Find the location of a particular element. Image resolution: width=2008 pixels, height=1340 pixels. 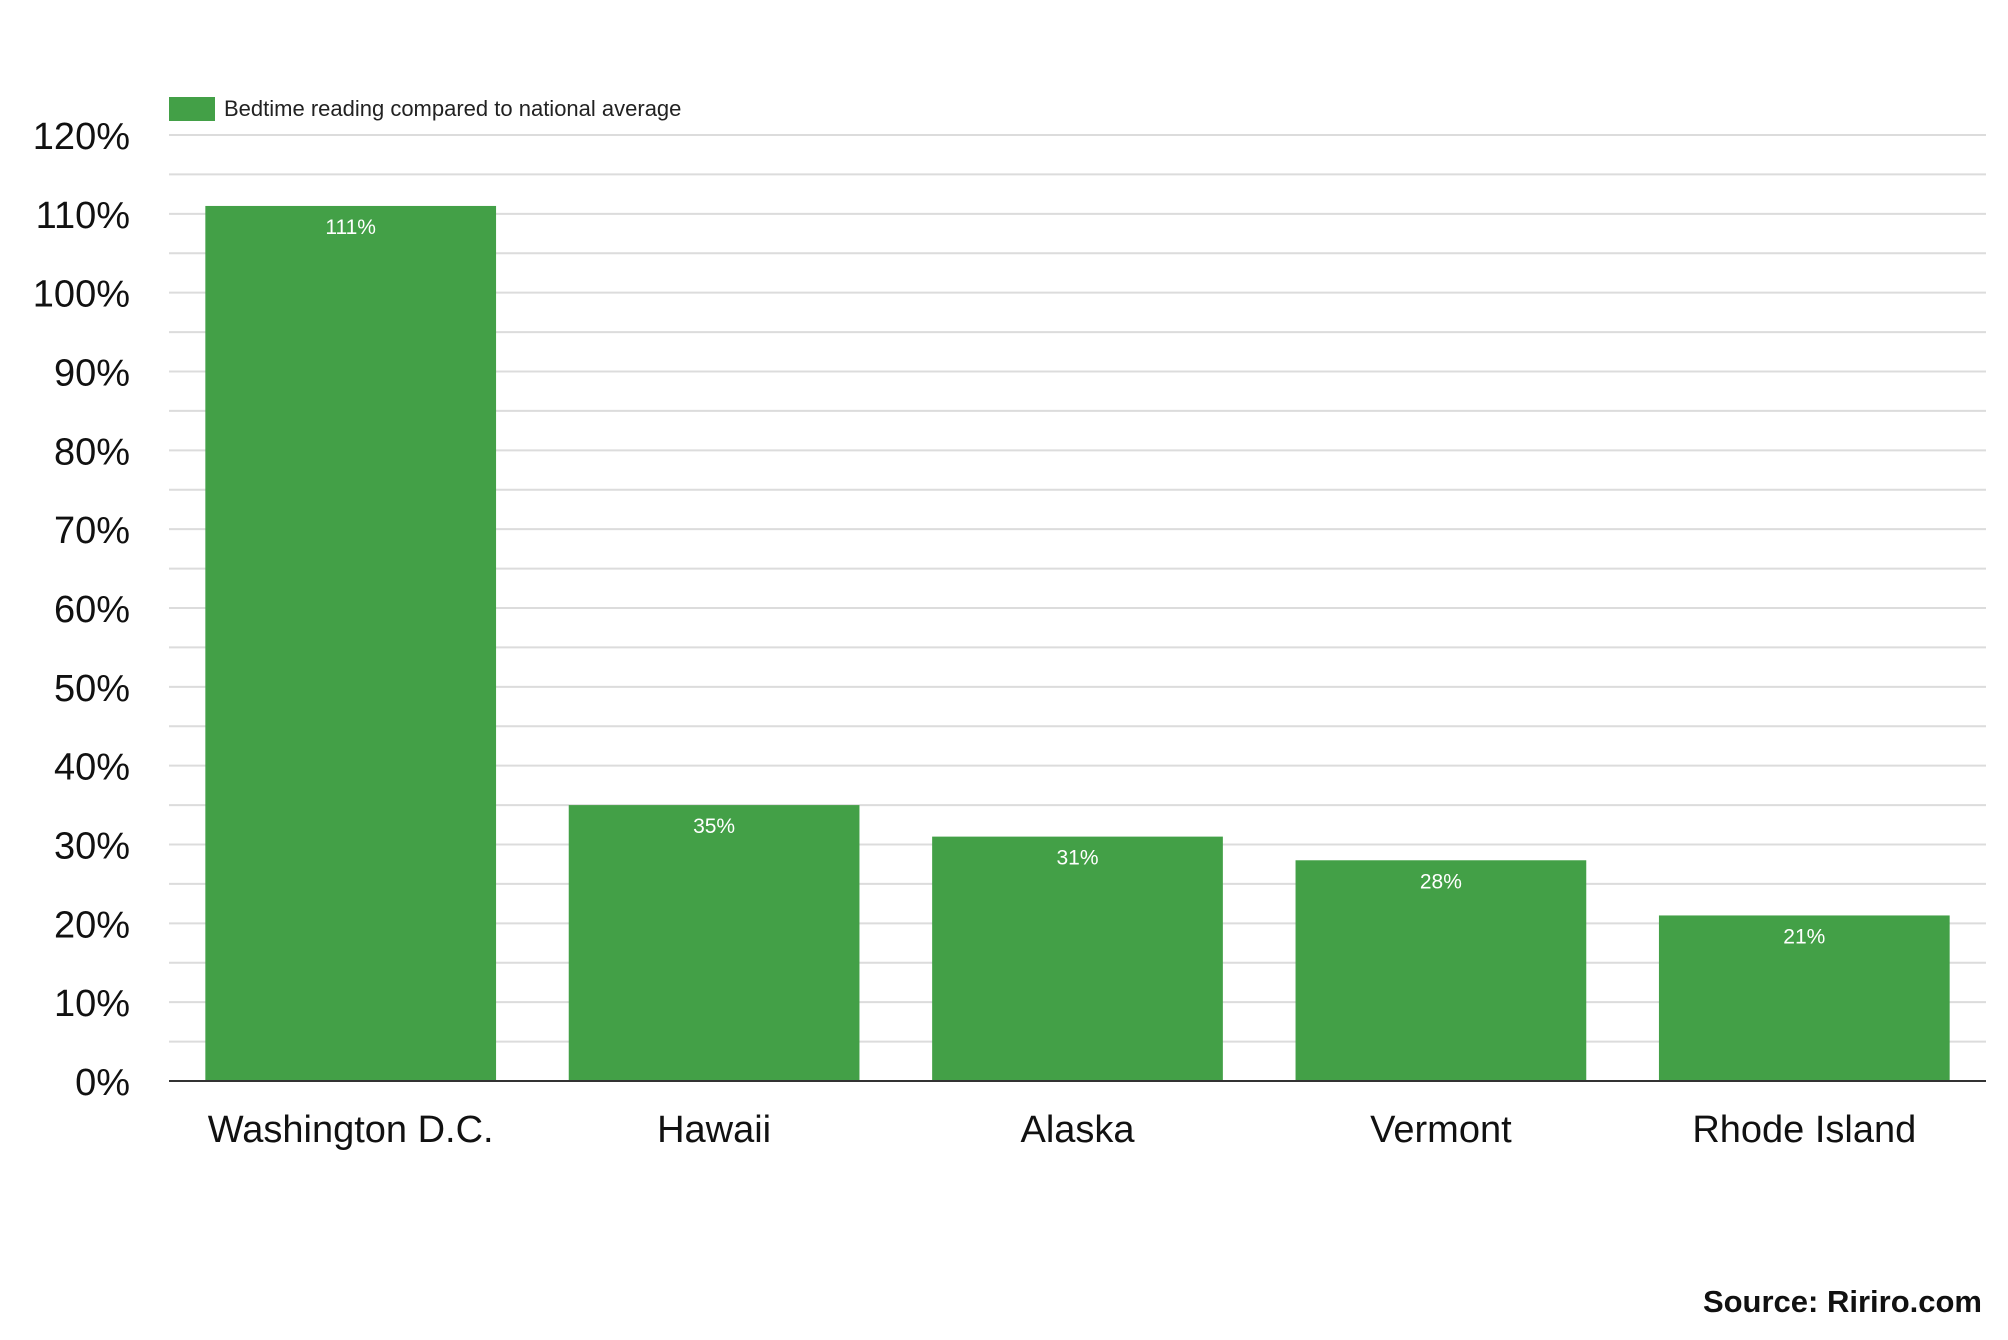

y-tick-label: 110% is located at coordinates (83, 216).